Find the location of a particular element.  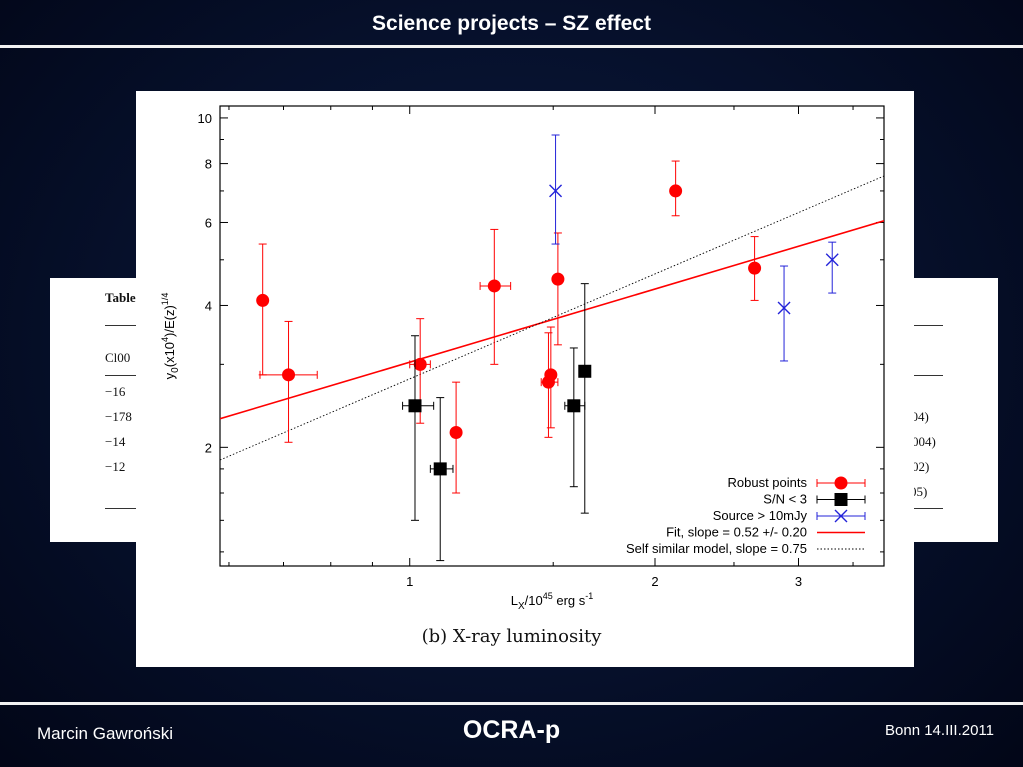

legend-entry: Source > 10mJy is located at coordinates (789, 515).